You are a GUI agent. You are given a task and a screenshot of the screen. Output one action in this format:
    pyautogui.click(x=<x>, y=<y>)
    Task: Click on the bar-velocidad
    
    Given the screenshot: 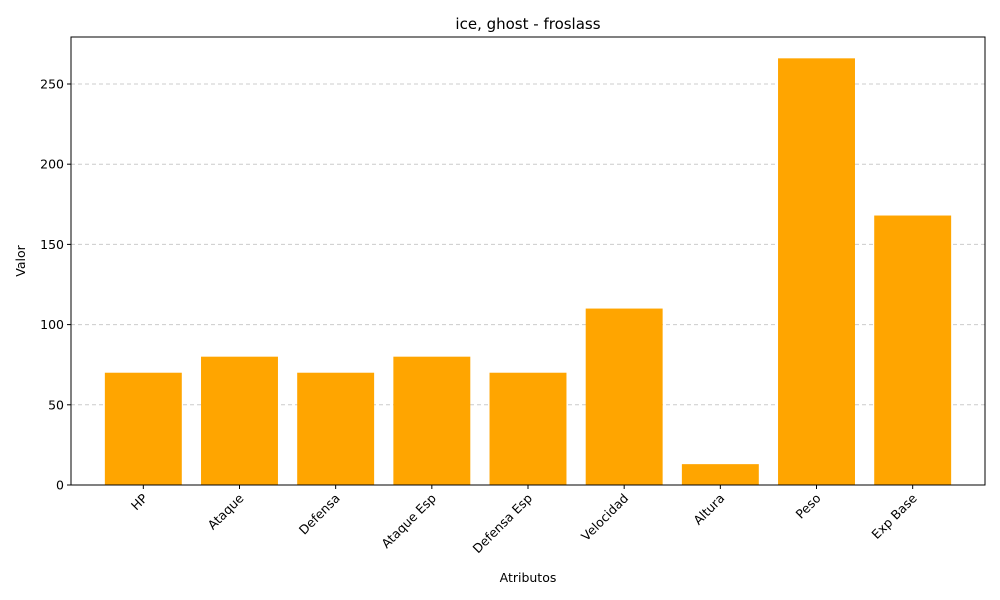 What is the action you would take?
    pyautogui.click(x=624, y=396)
    